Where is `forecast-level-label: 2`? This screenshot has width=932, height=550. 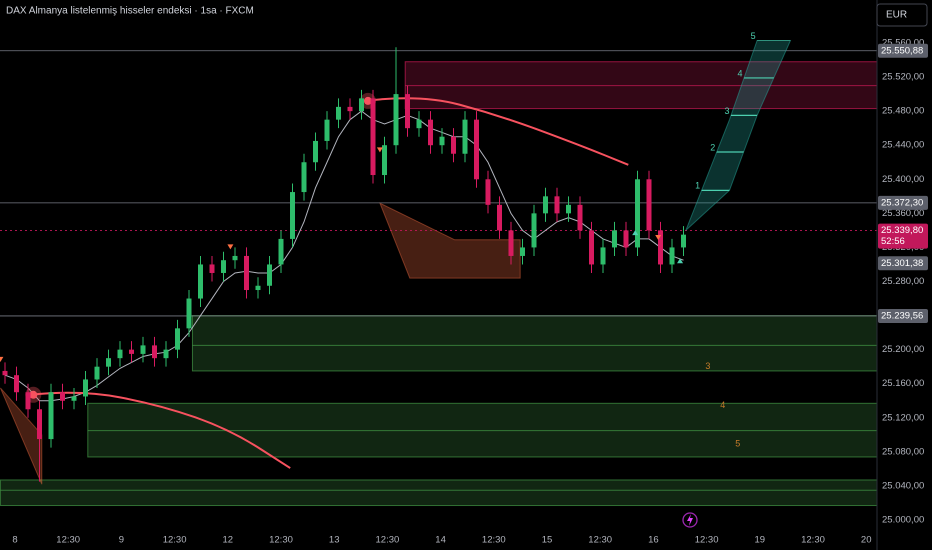 forecast-level-label: 2 is located at coordinates (712, 147).